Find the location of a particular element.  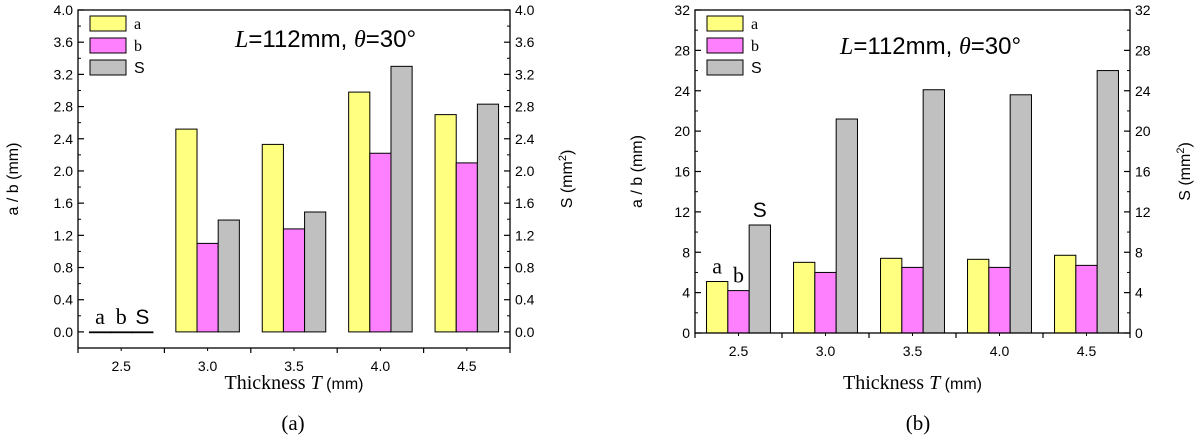

y-tick-label-left: 3.2 is located at coordinates (64, 74).